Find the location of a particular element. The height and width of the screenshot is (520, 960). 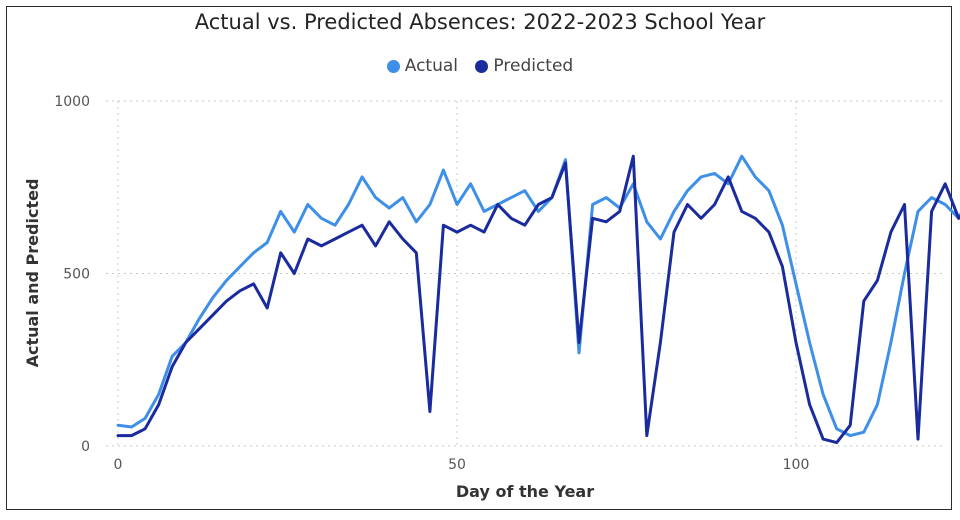

legend-item-actual: Actual is located at coordinates (422, 66).